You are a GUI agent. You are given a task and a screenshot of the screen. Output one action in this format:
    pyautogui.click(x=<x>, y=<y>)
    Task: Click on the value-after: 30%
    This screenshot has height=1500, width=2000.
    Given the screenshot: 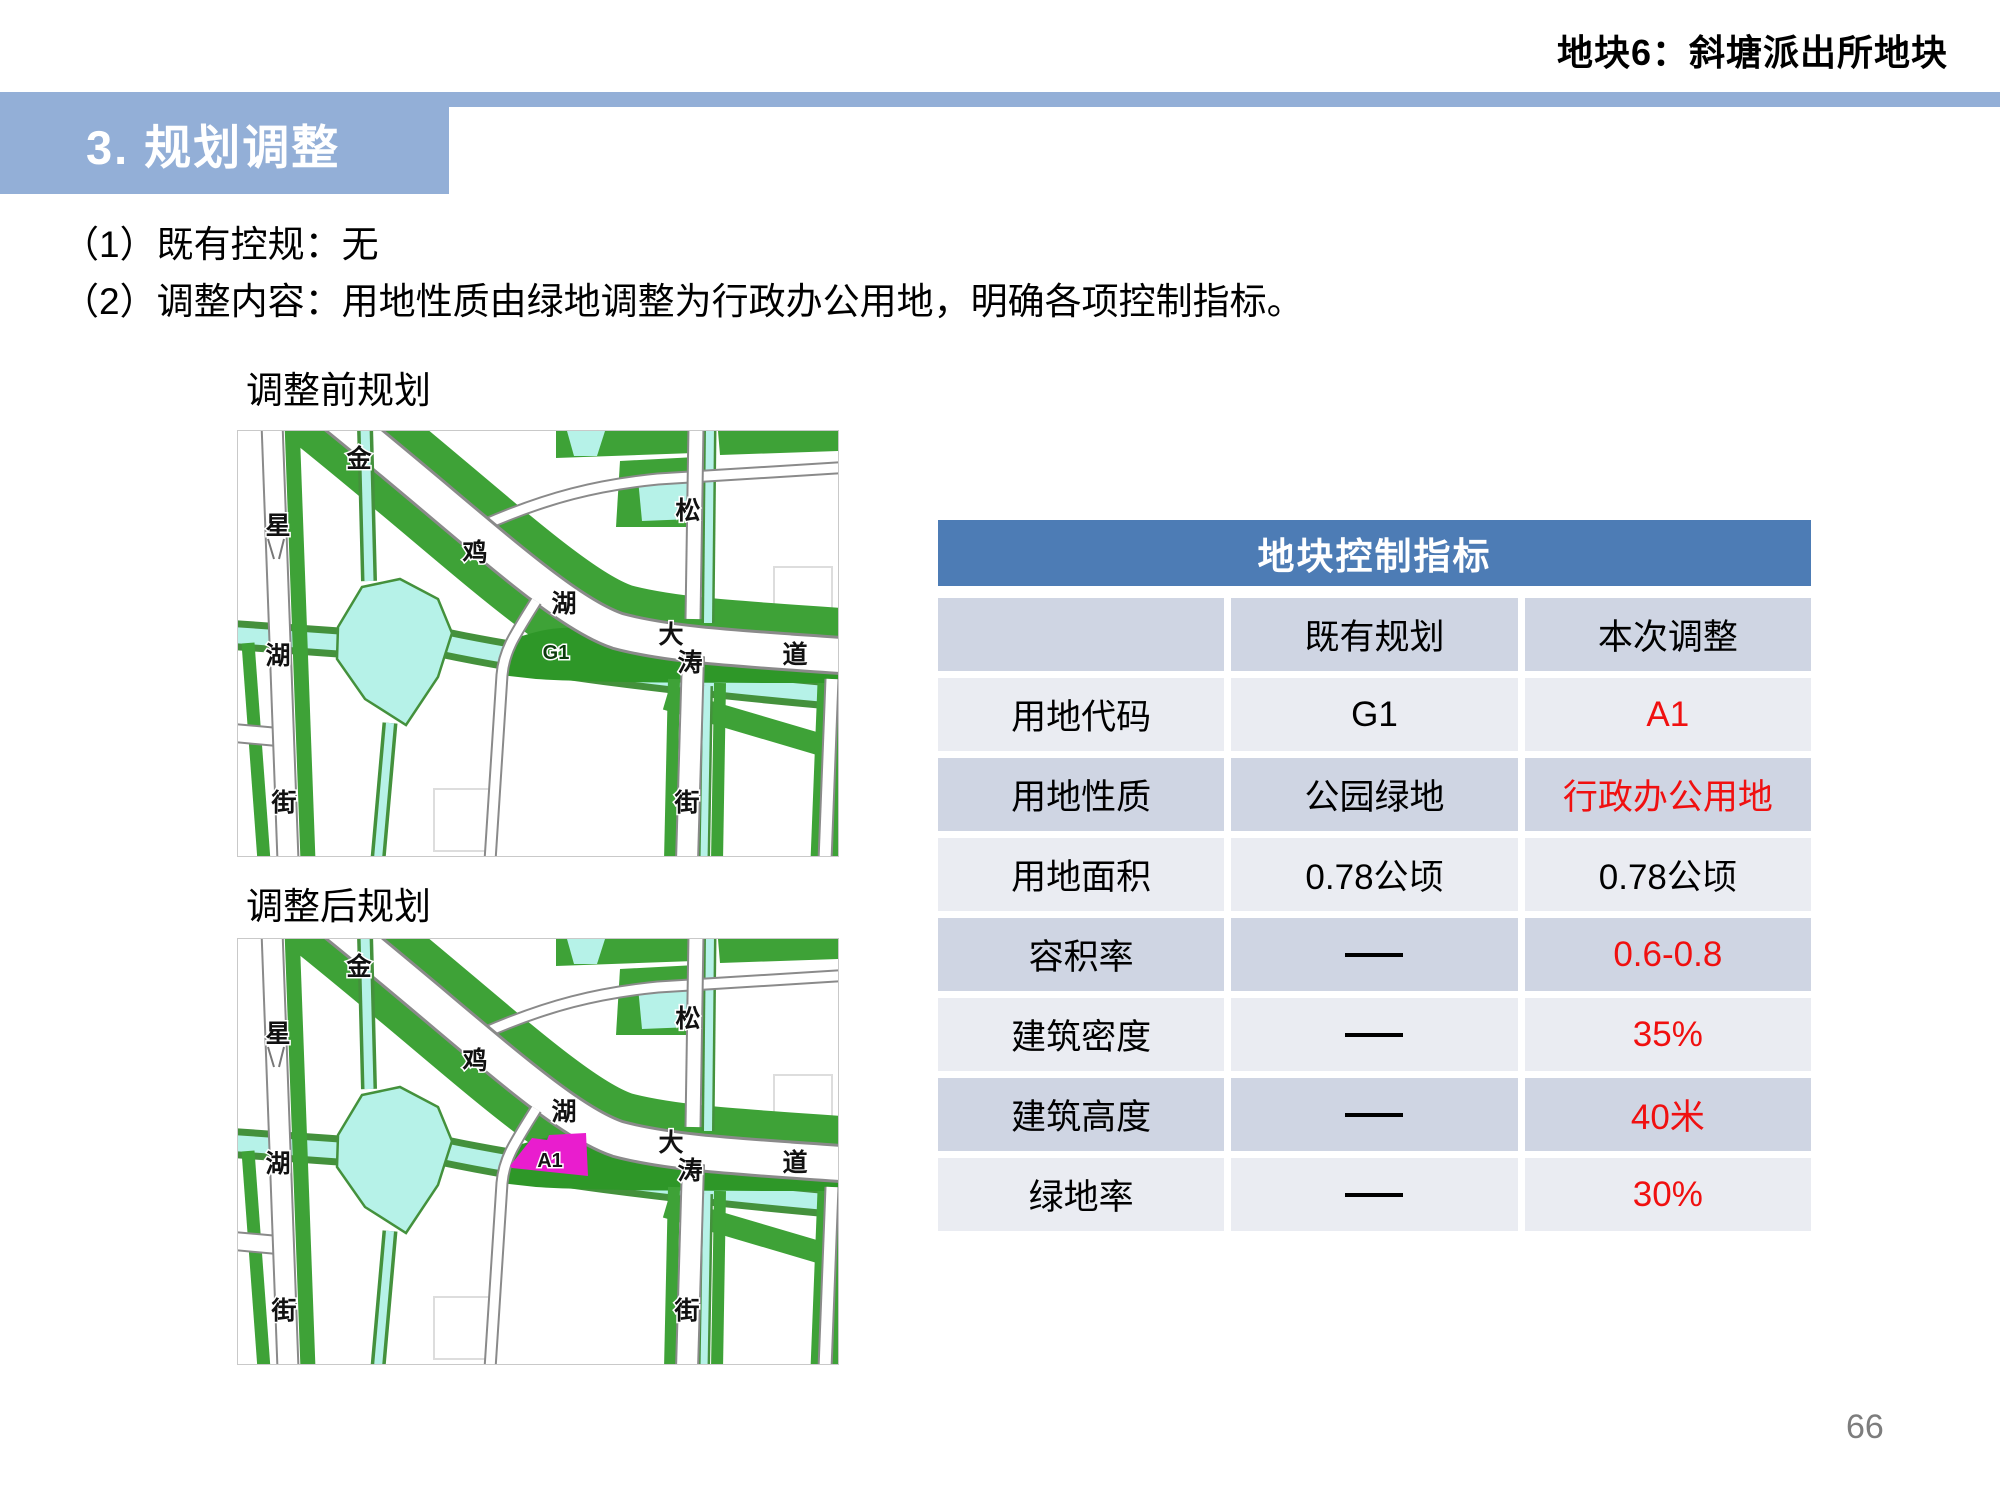 What is the action you would take?
    pyautogui.click(x=1667, y=1194)
    